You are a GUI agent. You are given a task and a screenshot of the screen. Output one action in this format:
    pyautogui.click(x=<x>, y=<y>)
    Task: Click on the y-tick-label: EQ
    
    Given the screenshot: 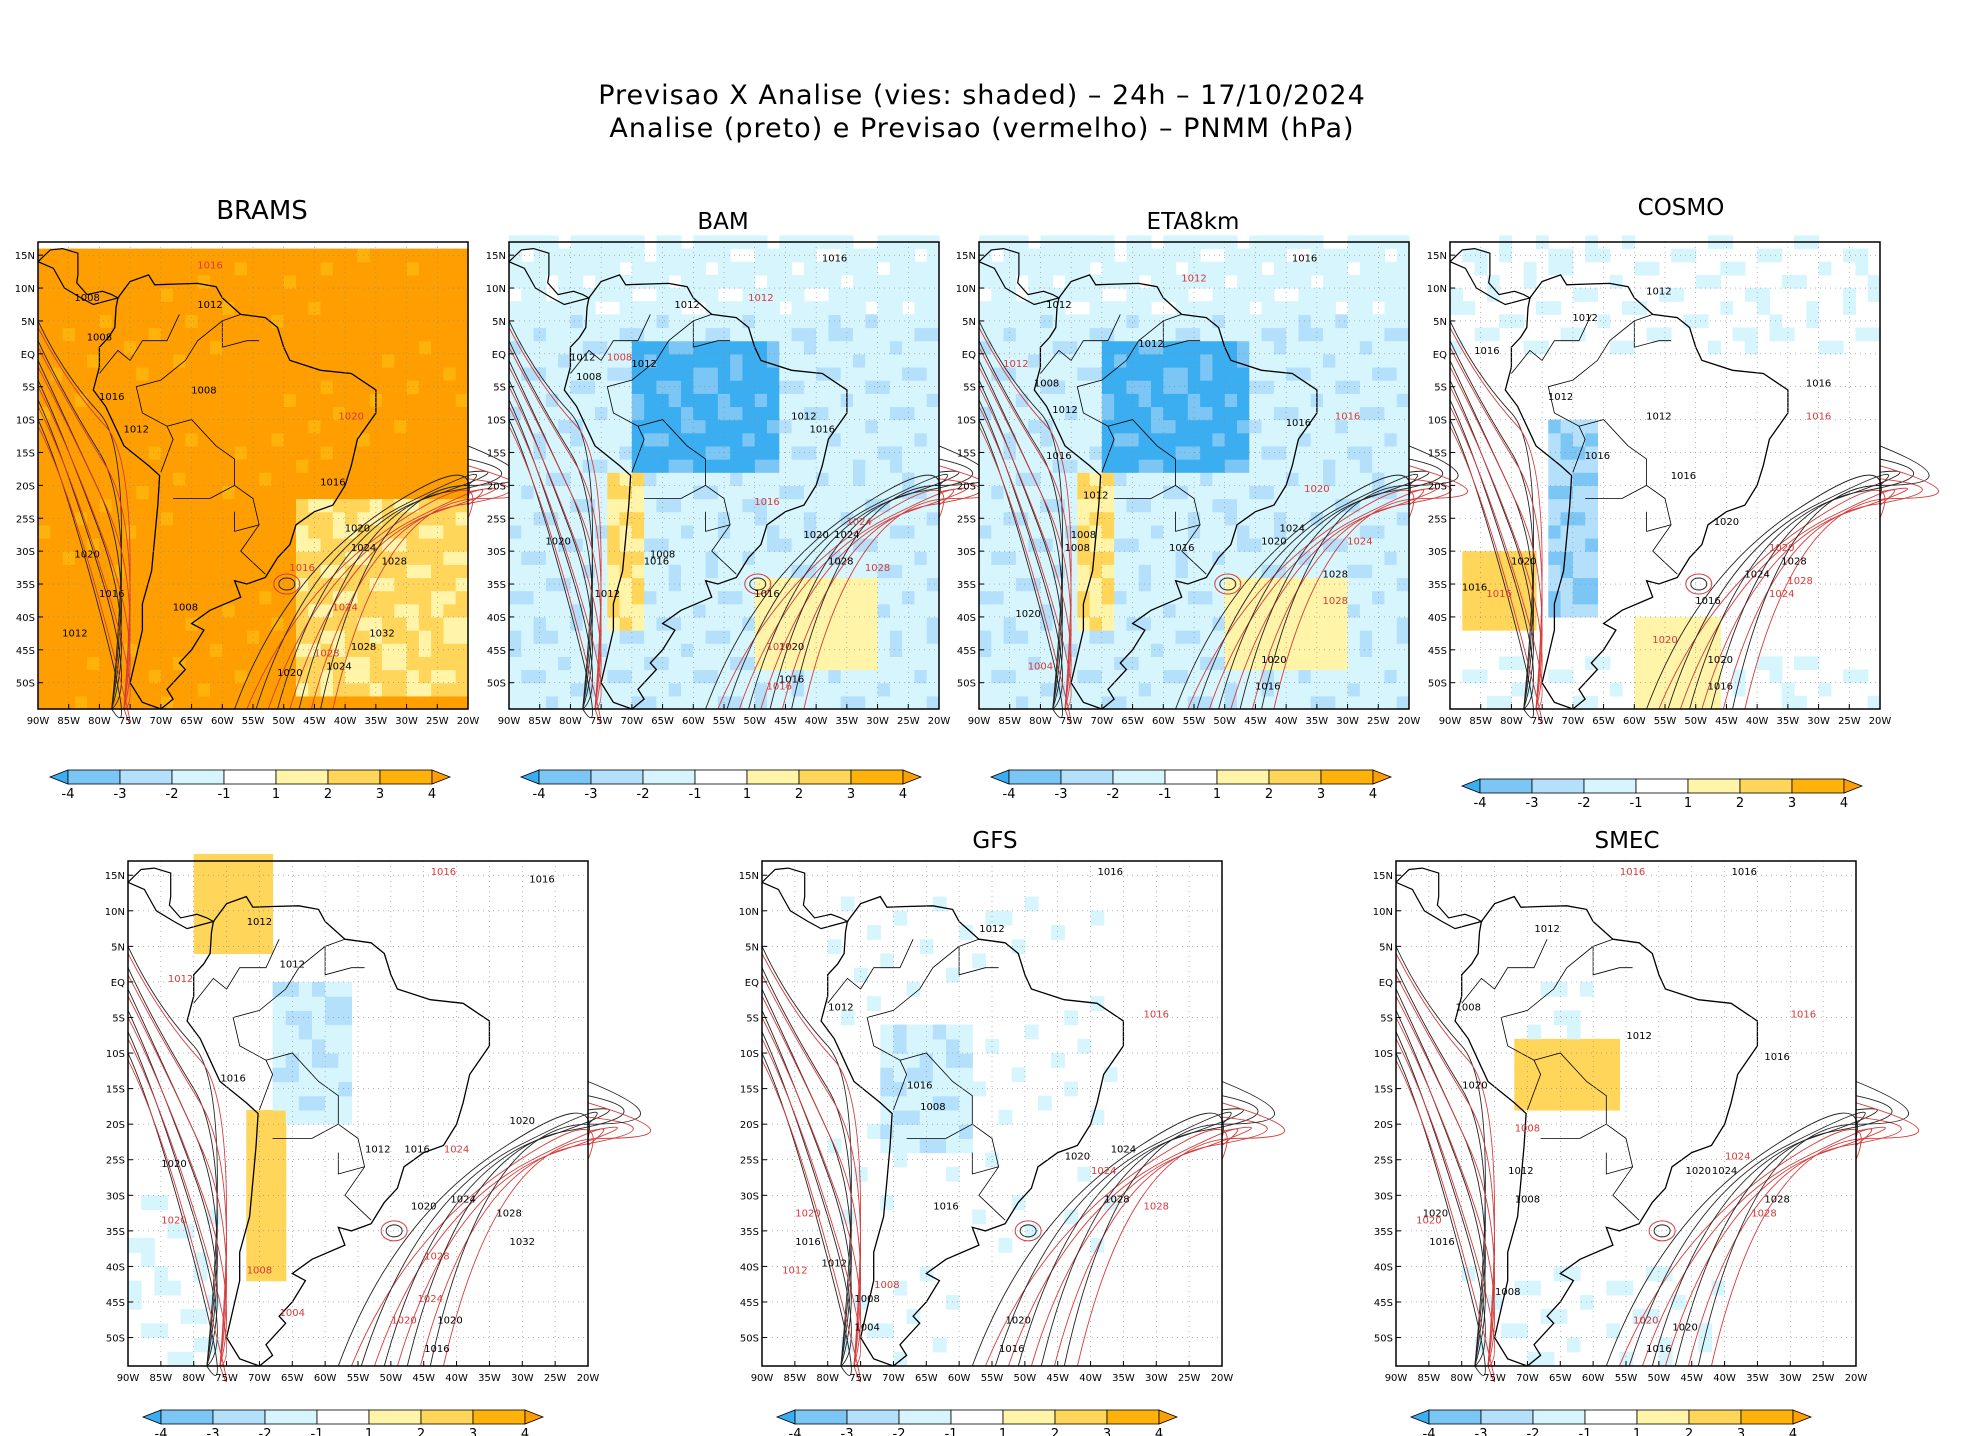 What is the action you would take?
    pyautogui.click(x=28, y=355)
    